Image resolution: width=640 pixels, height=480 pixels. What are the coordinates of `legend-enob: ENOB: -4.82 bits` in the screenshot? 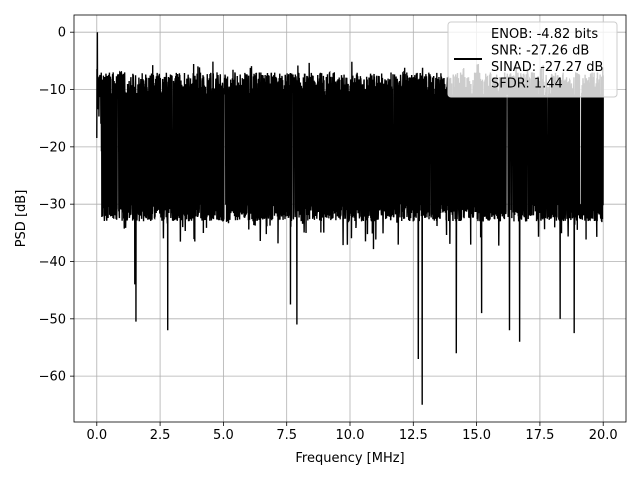 It's located at (544, 34).